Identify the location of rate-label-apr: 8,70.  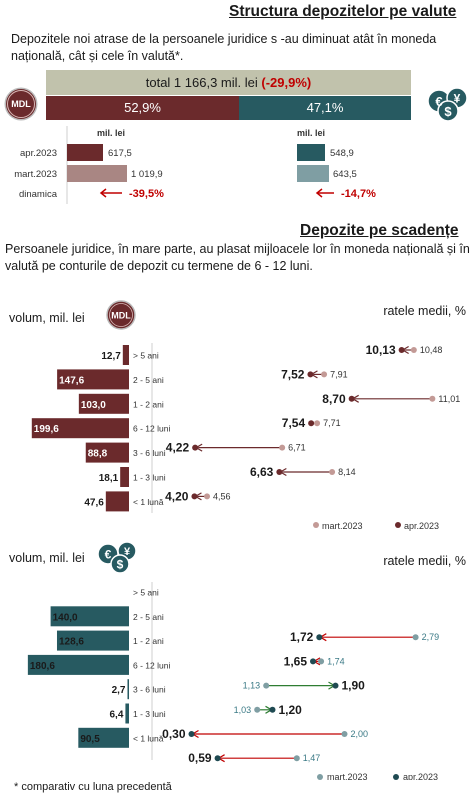
(334, 399).